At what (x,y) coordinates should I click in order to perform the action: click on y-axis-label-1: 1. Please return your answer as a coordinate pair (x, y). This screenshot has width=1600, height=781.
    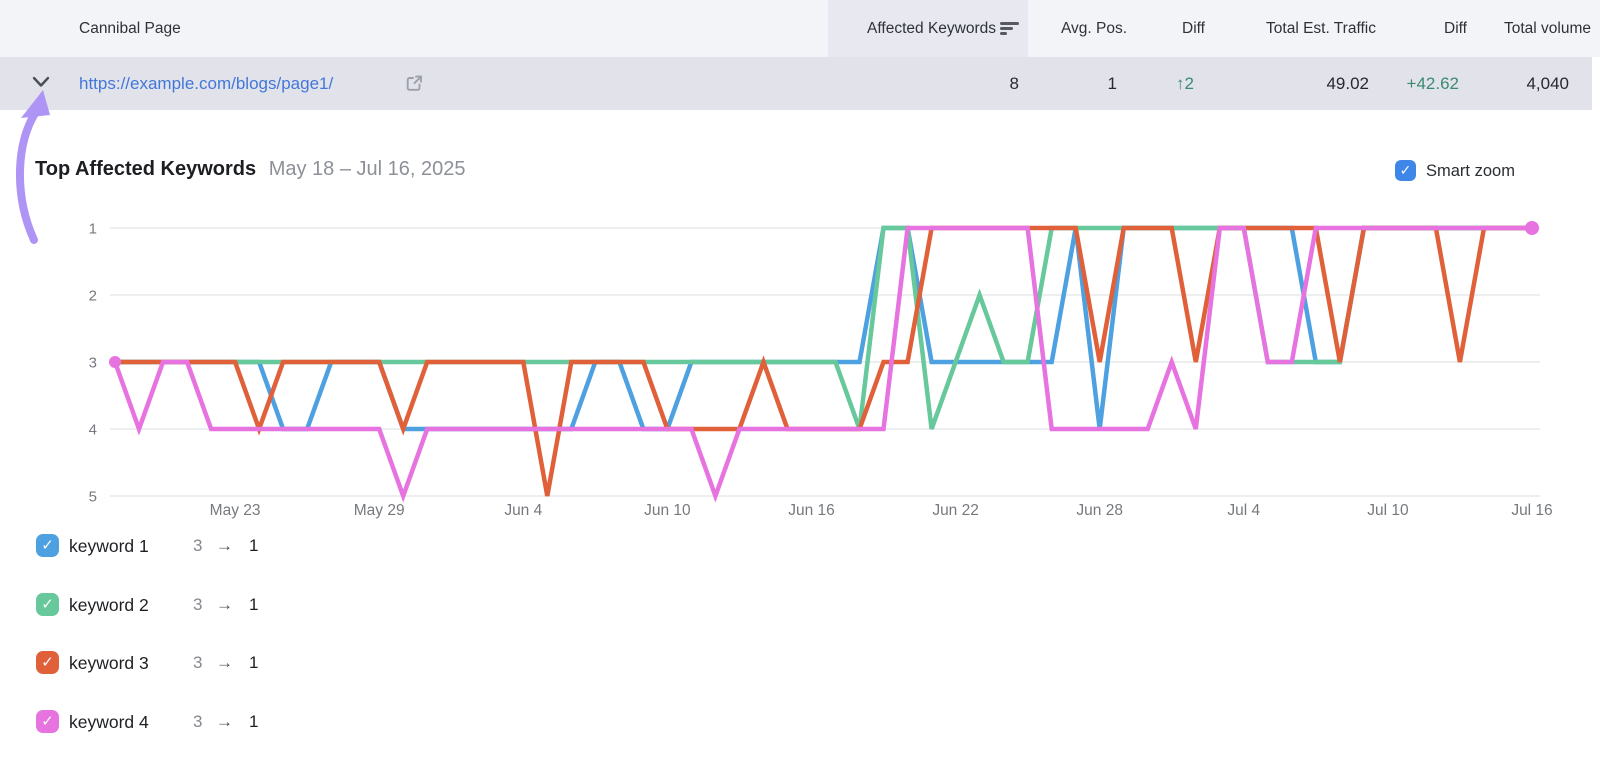
    Looking at the image, I should click on (93, 229).